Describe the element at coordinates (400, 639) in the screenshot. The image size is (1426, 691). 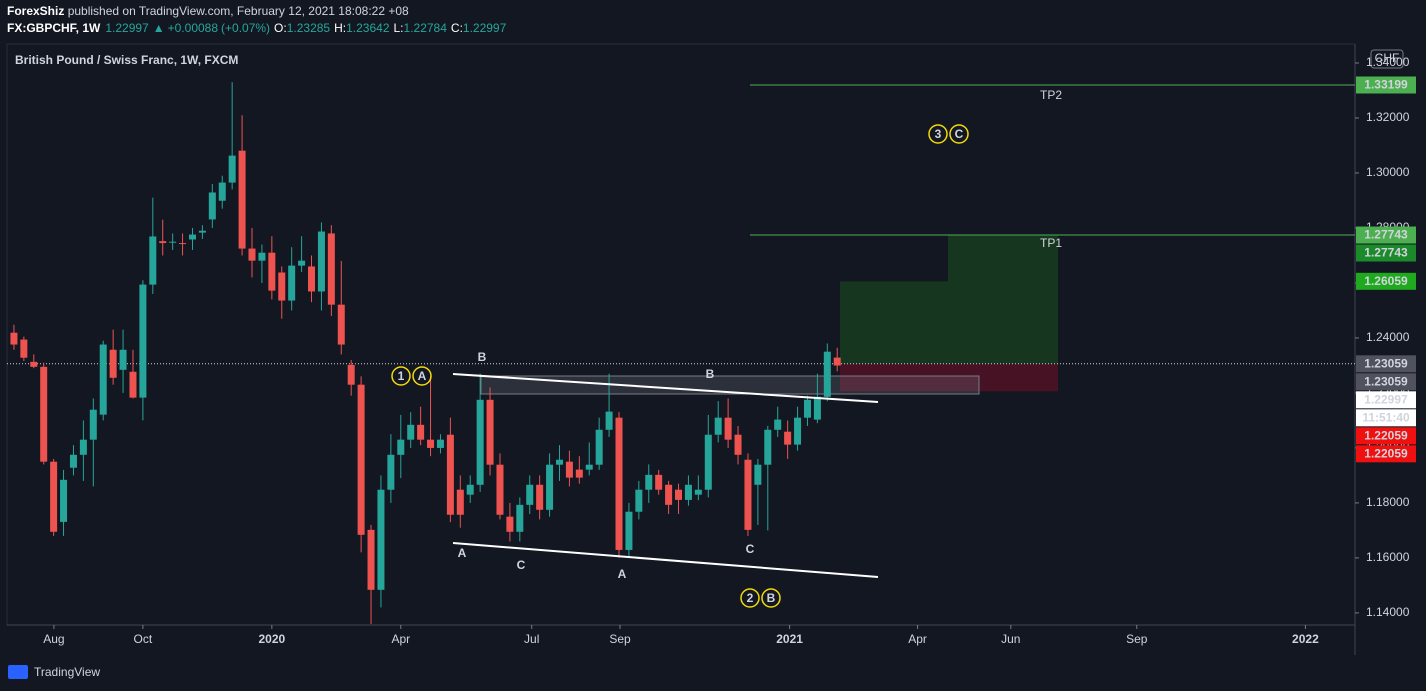
I see `x-tick-label: Apr` at that location.